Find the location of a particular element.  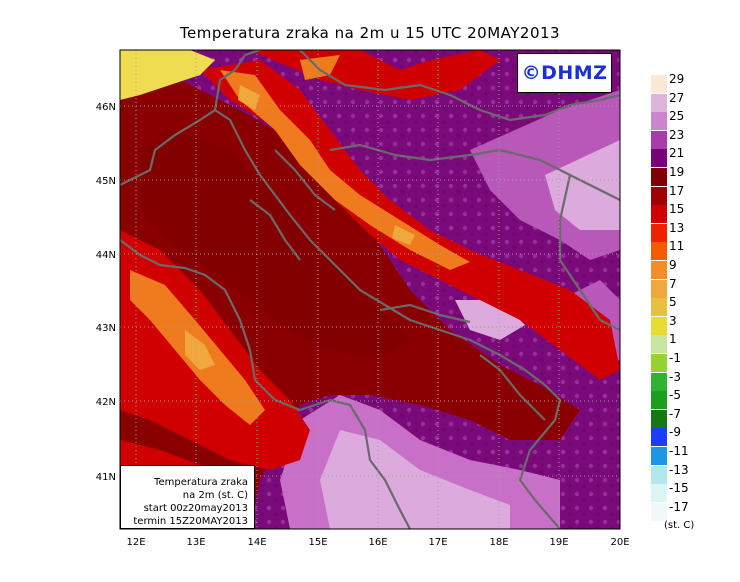

legend-label: 21 is located at coordinates (677, 153).